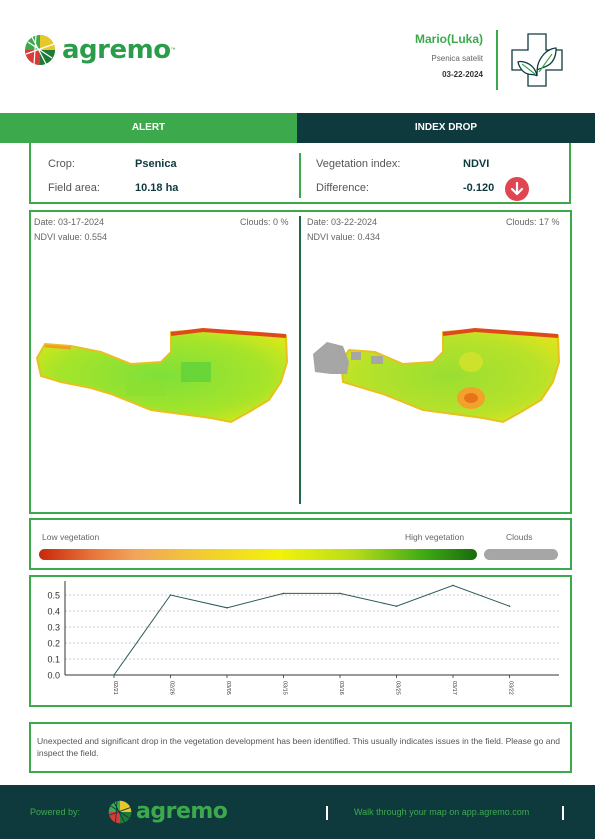  I want to click on chart-y-tick-label: 0.3, so click(53, 628).